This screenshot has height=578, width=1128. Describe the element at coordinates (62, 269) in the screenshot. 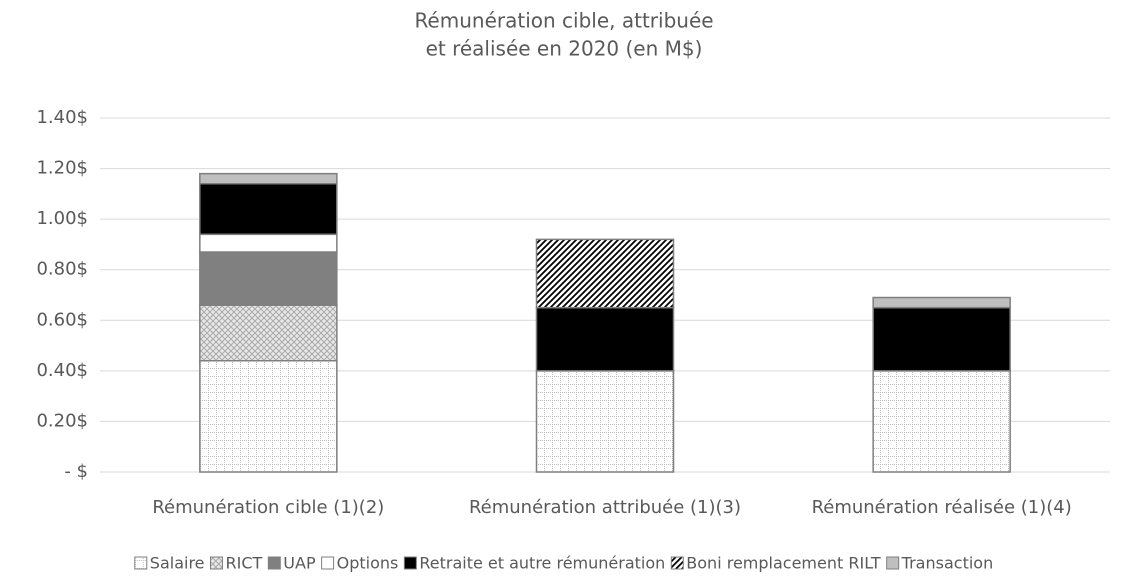

I see `y-tick-label: 0.80$` at that location.